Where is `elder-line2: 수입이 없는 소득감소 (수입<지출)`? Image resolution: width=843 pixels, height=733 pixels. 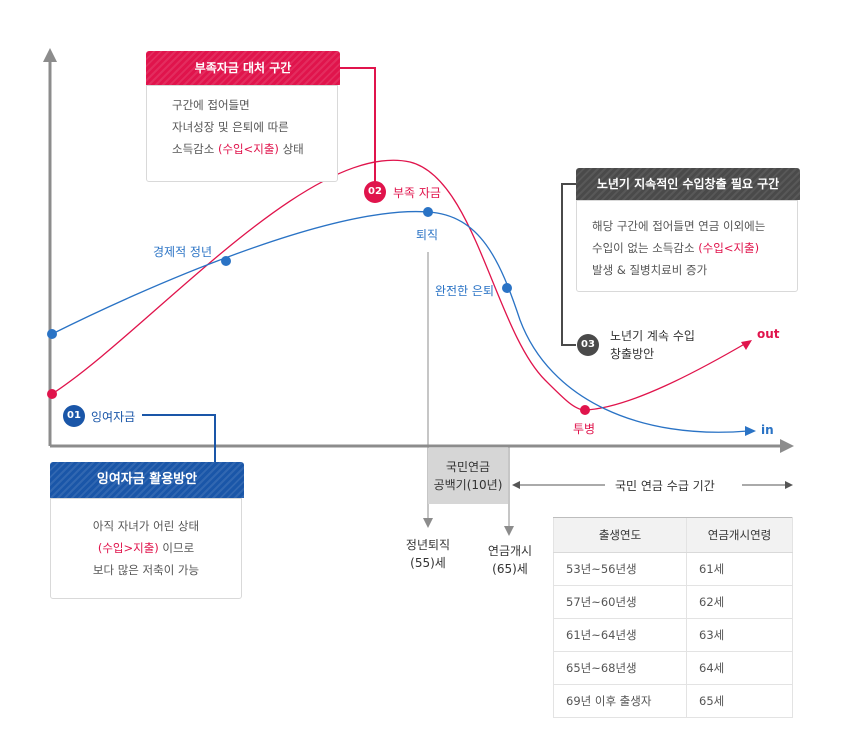
elder-line2: 수입이 없는 소득감소 (수입<지출) is located at coordinates (694, 248).